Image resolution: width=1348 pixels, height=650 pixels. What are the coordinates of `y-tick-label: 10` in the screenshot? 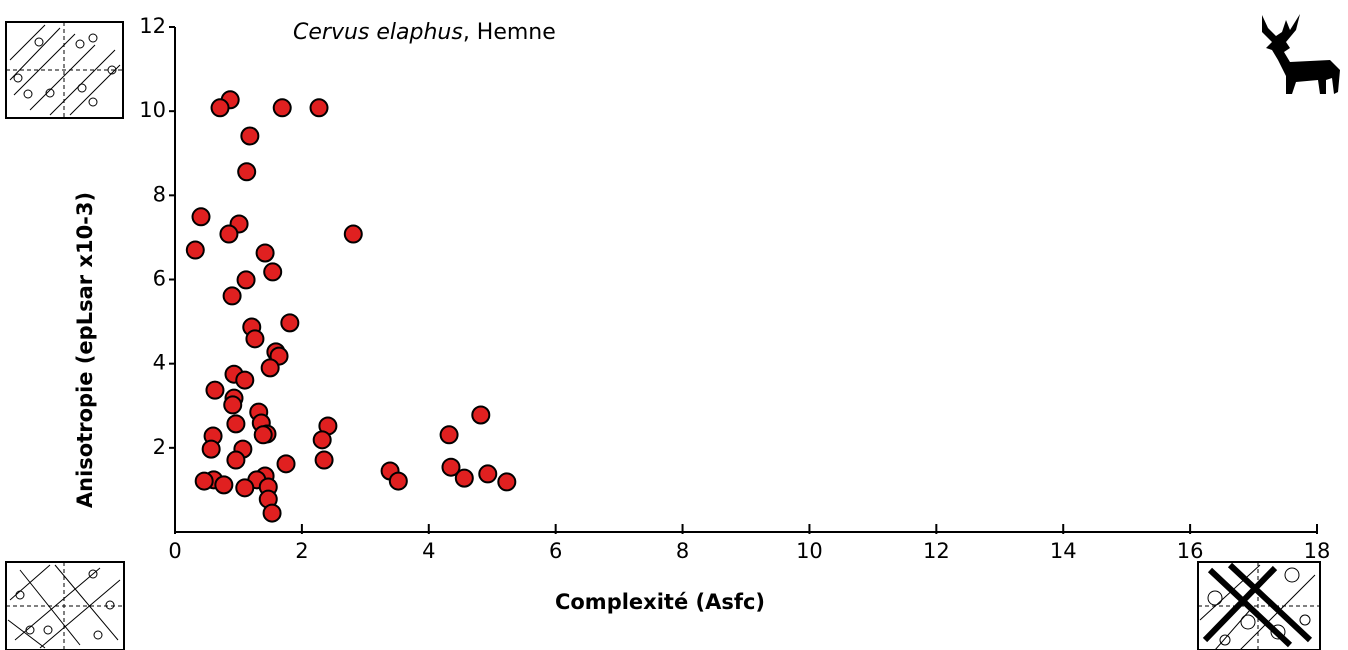 It's located at (152, 110).